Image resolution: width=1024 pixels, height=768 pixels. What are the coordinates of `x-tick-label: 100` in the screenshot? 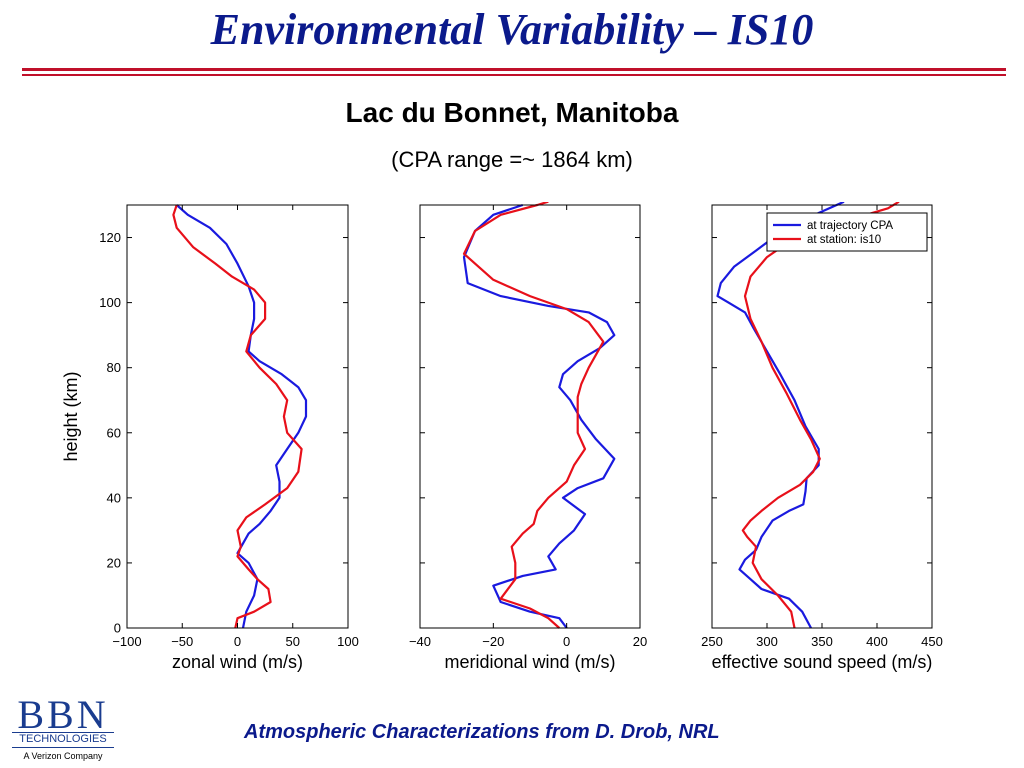 It's located at (348, 641).